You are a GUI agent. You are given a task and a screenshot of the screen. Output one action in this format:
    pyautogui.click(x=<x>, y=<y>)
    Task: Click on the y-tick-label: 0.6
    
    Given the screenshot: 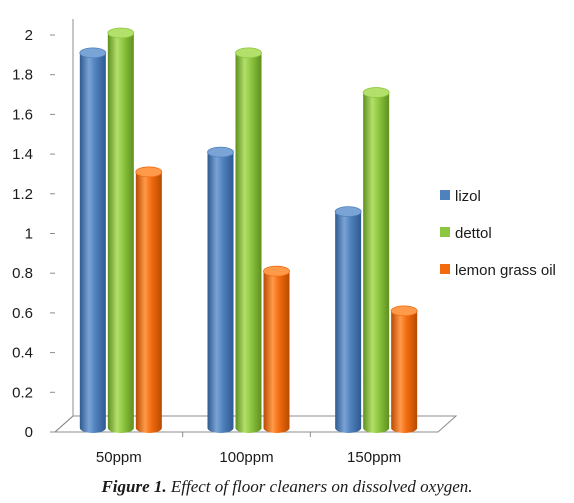 What is the action you would take?
    pyautogui.click(x=22, y=313)
    